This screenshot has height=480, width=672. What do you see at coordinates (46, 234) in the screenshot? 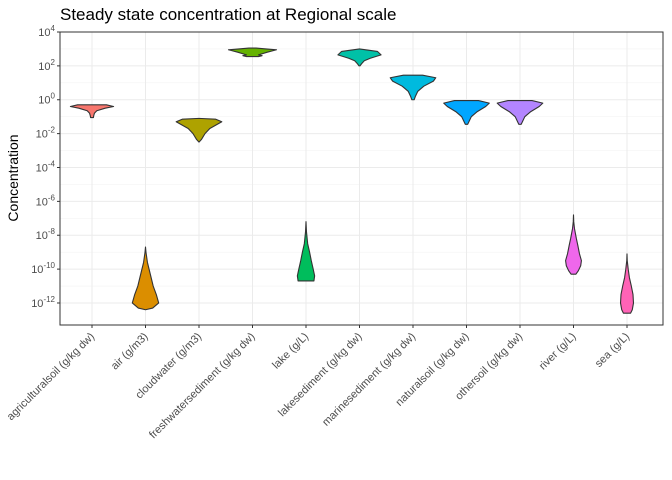
I see `y-tick-label: 10⁻⁸` at bounding box center [46, 234].